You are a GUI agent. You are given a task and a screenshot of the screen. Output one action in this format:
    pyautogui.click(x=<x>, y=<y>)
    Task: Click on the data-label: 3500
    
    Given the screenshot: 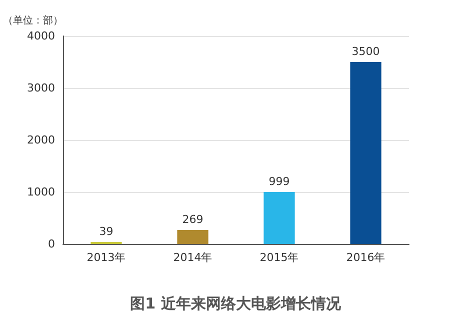 What is the action you would take?
    pyautogui.click(x=366, y=51)
    